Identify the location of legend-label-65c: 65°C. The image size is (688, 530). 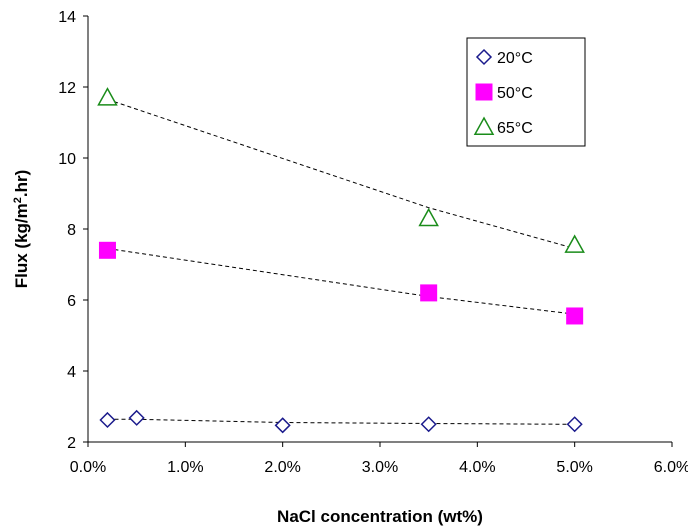
(515, 128).